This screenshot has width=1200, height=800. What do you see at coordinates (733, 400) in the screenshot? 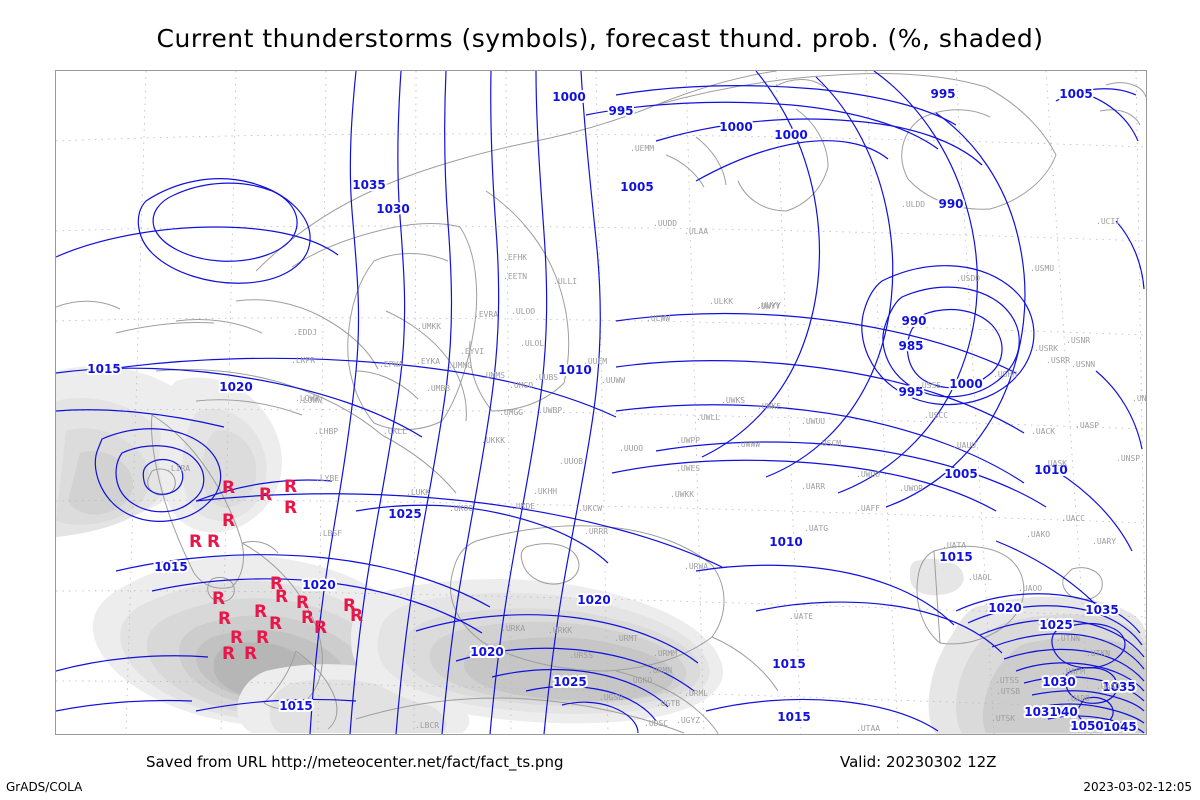
I see `station-label: .UWKS` at bounding box center [733, 400].